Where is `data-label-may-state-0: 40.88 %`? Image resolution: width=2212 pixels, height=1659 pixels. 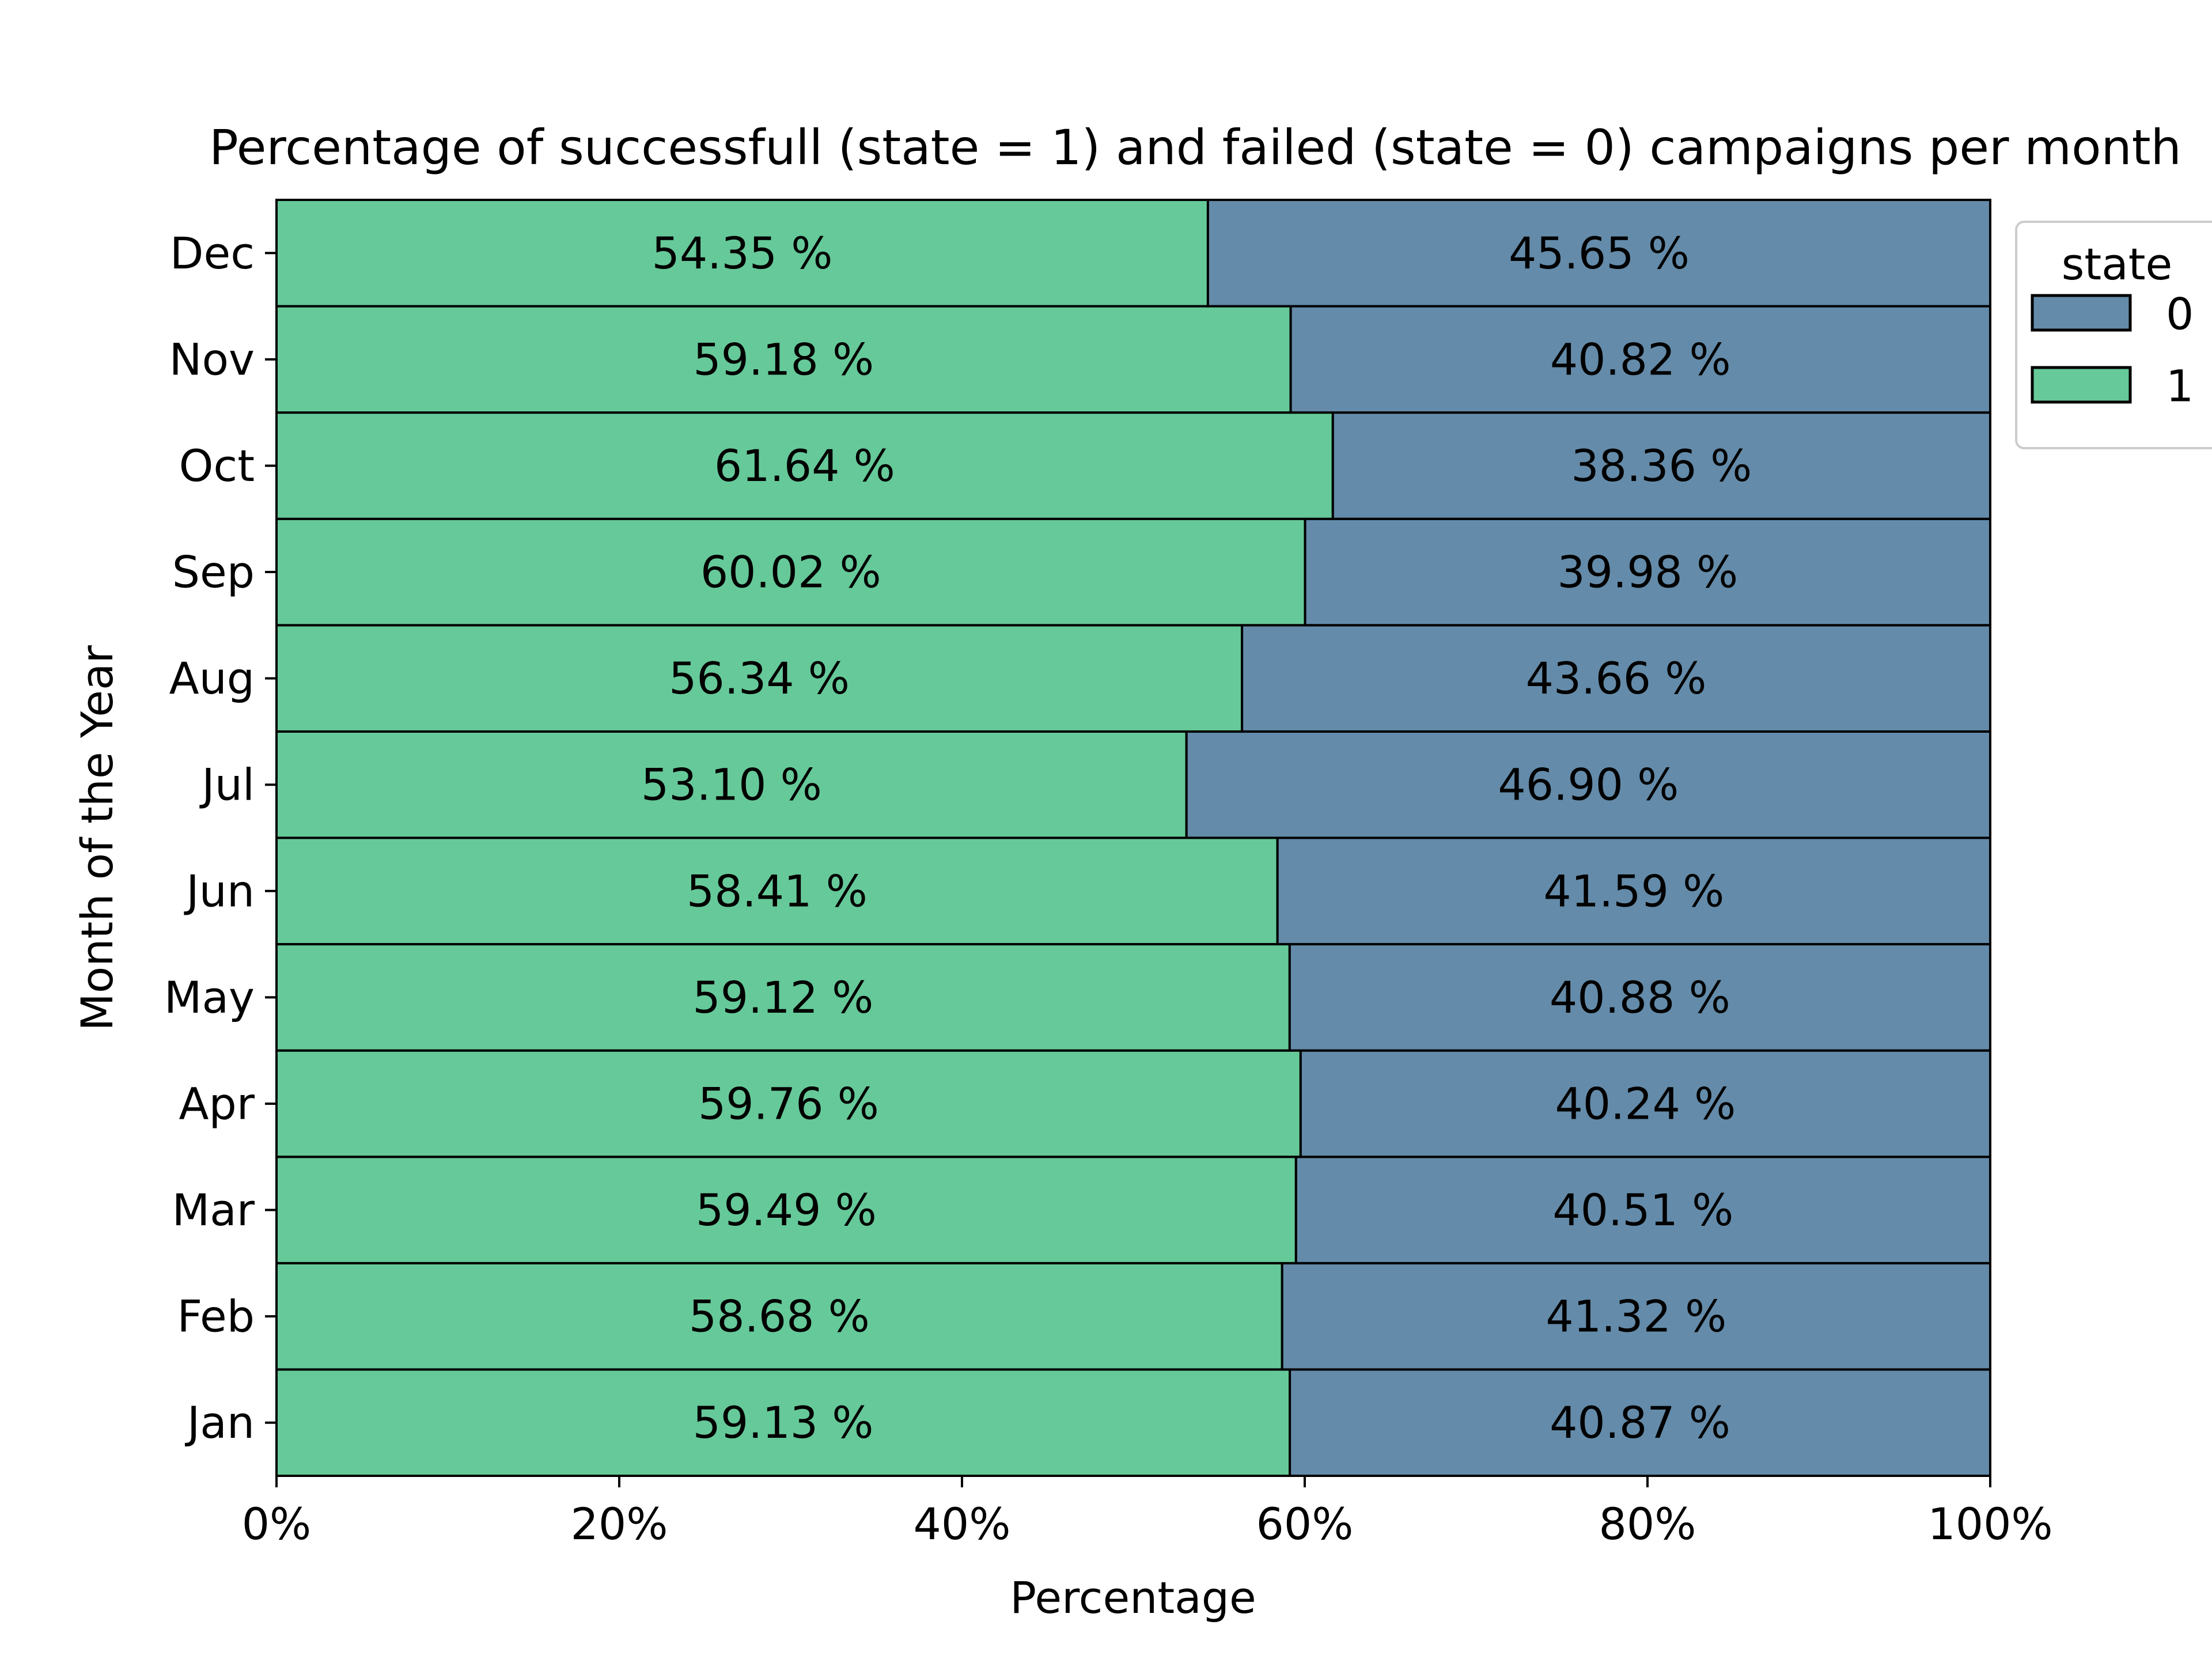 data-label-may-state-0: 40.88 % is located at coordinates (1640, 997).